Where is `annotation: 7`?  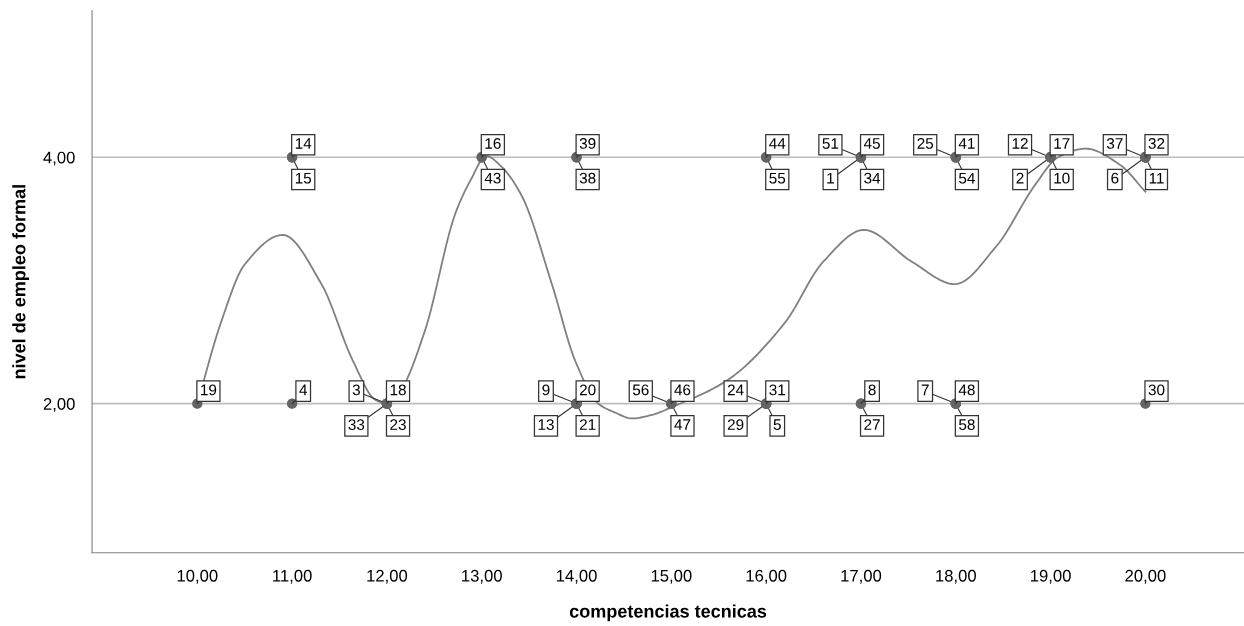
annotation: 7 is located at coordinates (925, 390).